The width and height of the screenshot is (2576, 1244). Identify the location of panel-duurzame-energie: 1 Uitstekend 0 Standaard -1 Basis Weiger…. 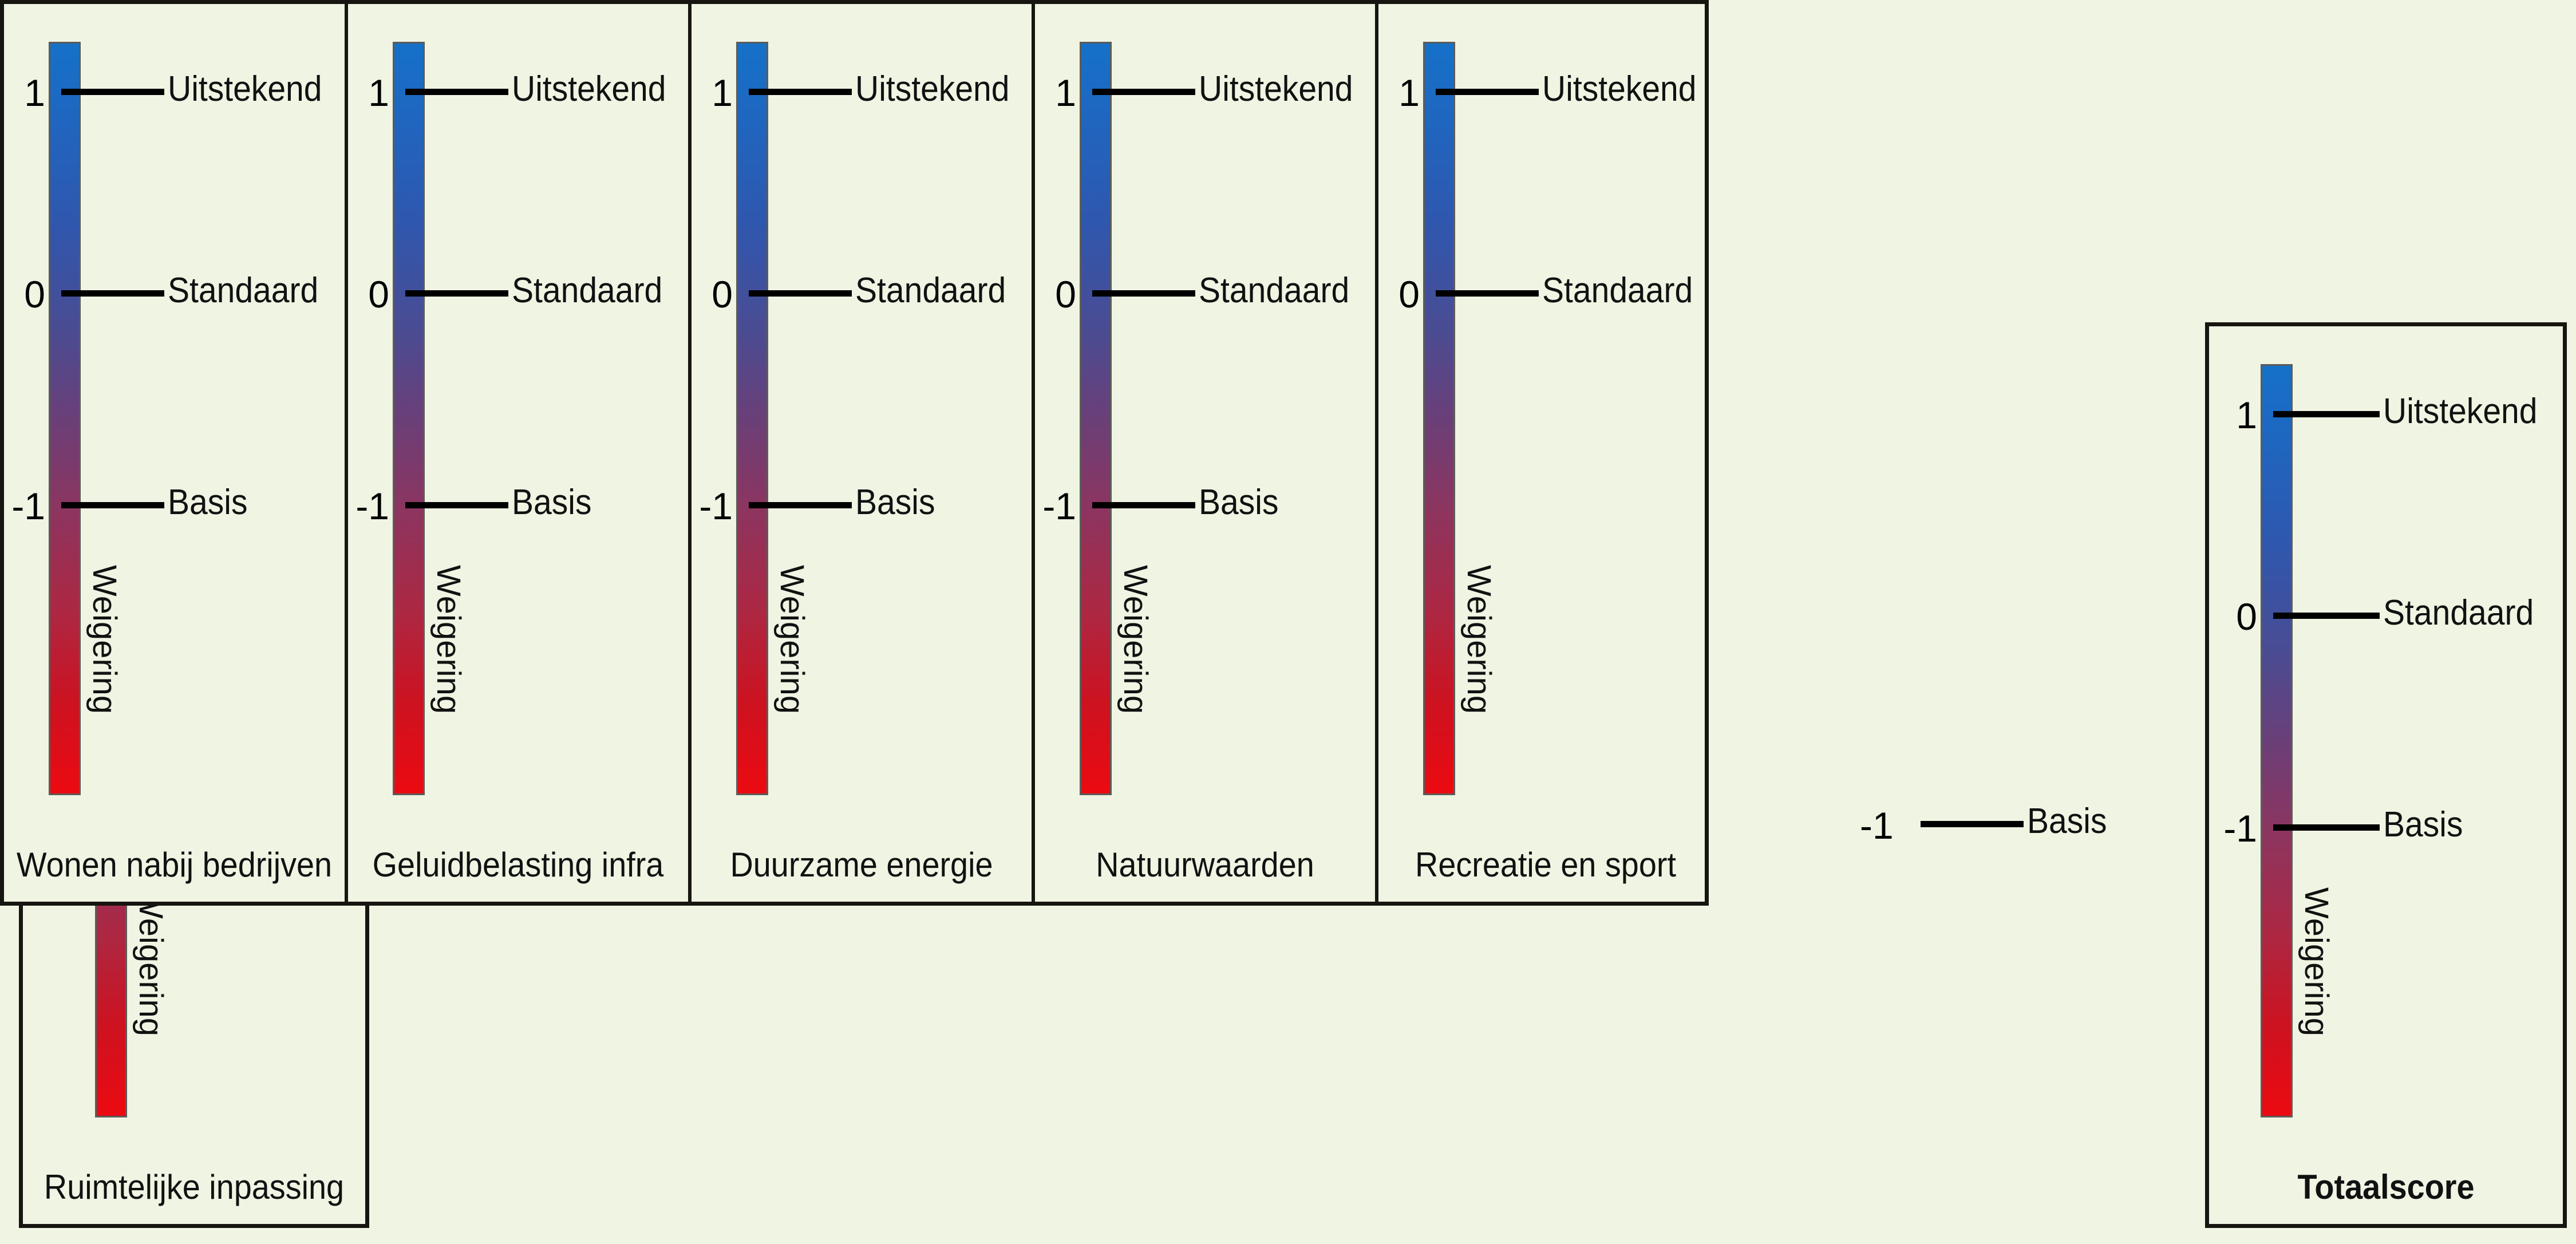
(860, 453).